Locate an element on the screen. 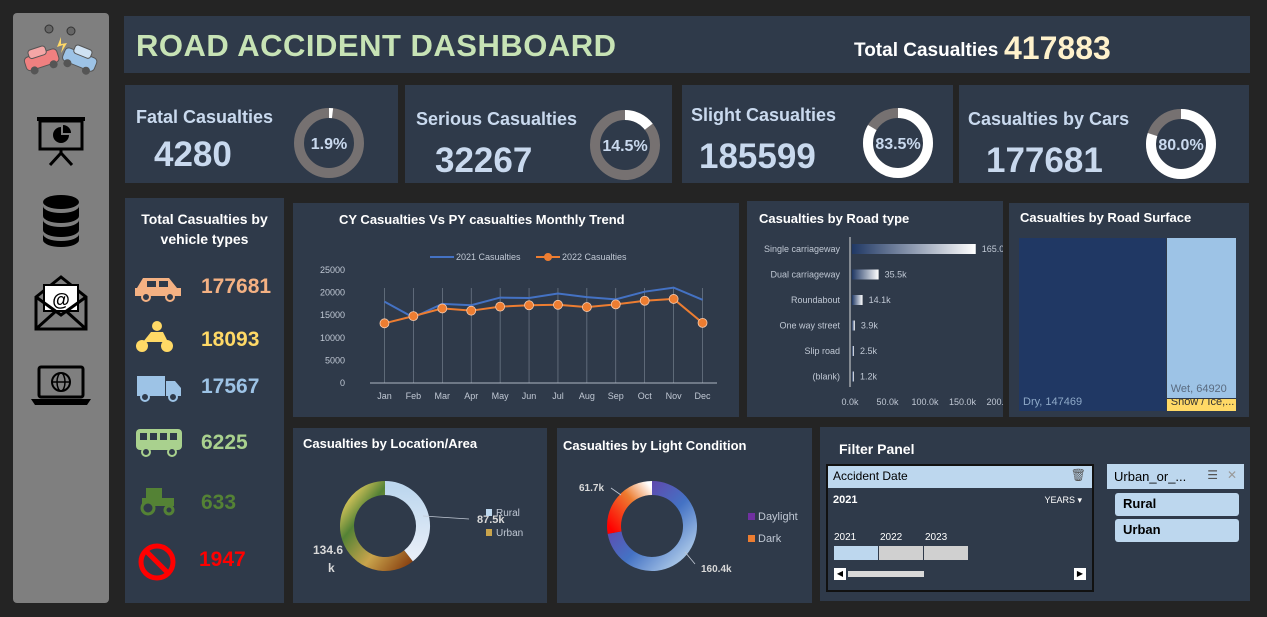 This screenshot has width=1267, height=617. laptop-web-icon is located at coordinates (61, 385).